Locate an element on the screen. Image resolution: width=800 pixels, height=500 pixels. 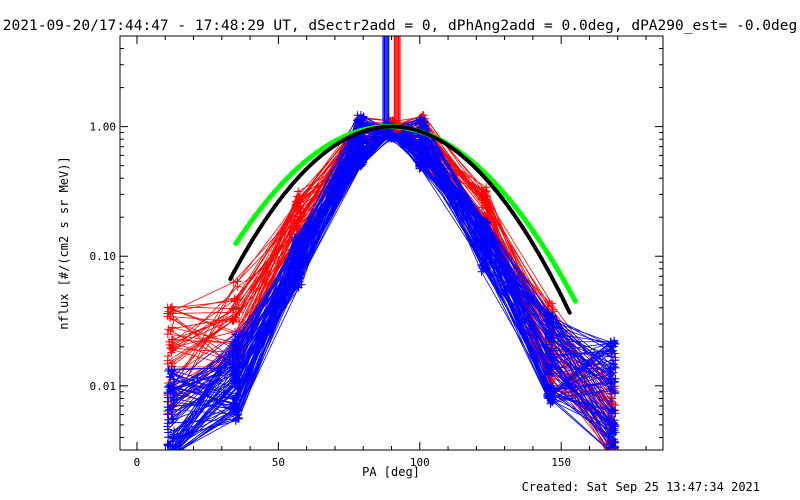
x-tick-label: 50 is located at coordinates (278, 462).